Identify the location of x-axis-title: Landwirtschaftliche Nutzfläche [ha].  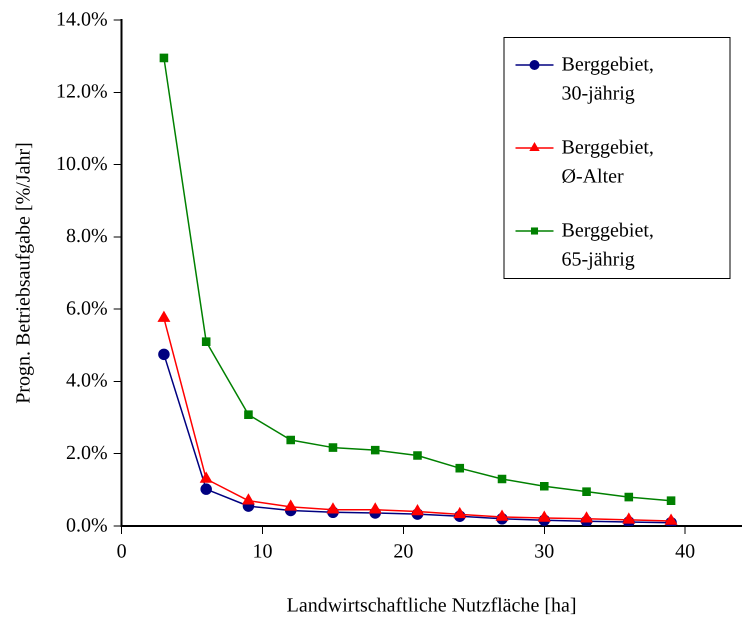
(431, 605).